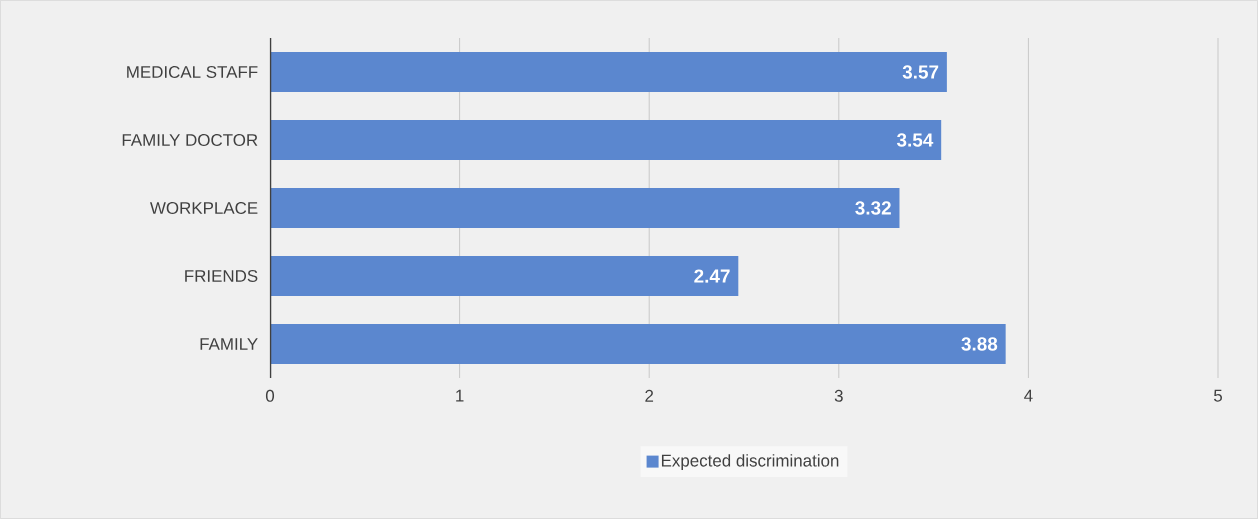  Describe the element at coordinates (920, 72) in the screenshot. I see `data-label: 3.57` at that location.